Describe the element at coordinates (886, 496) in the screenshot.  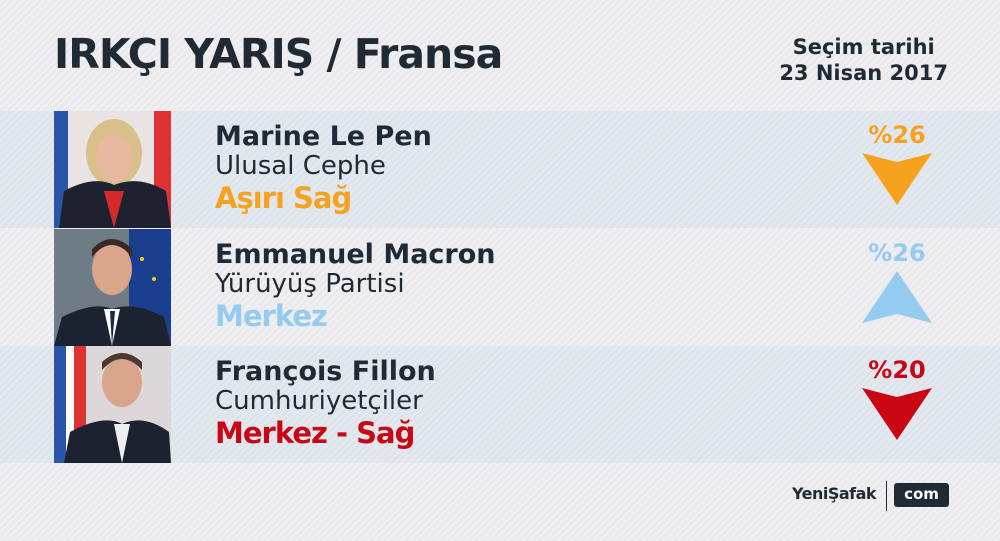
I see `logo-divider` at that location.